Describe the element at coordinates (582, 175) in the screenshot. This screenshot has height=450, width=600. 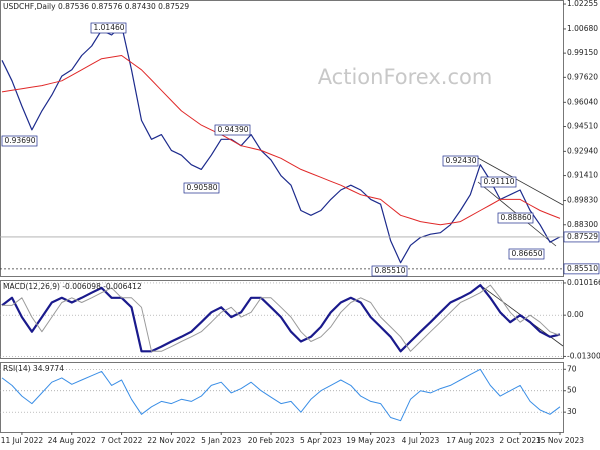
I see `y-tick-label: 0.91410` at that location.